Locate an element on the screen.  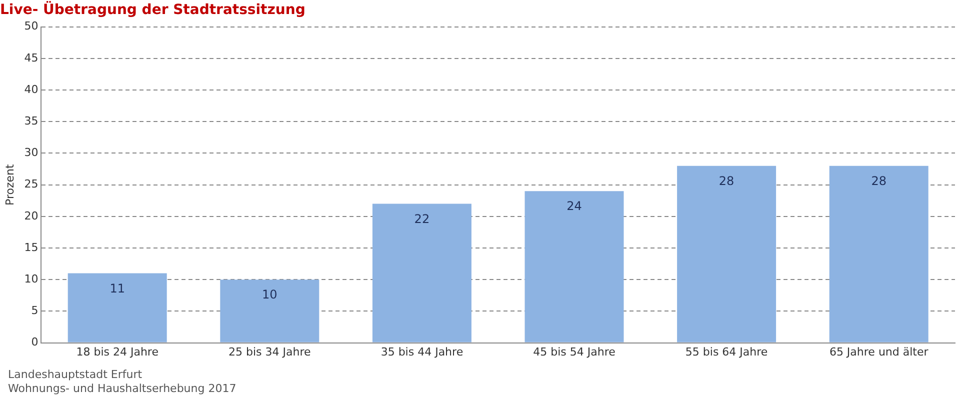
text: Landeshauptstadt Erfurt is located at coordinates (75, 374).